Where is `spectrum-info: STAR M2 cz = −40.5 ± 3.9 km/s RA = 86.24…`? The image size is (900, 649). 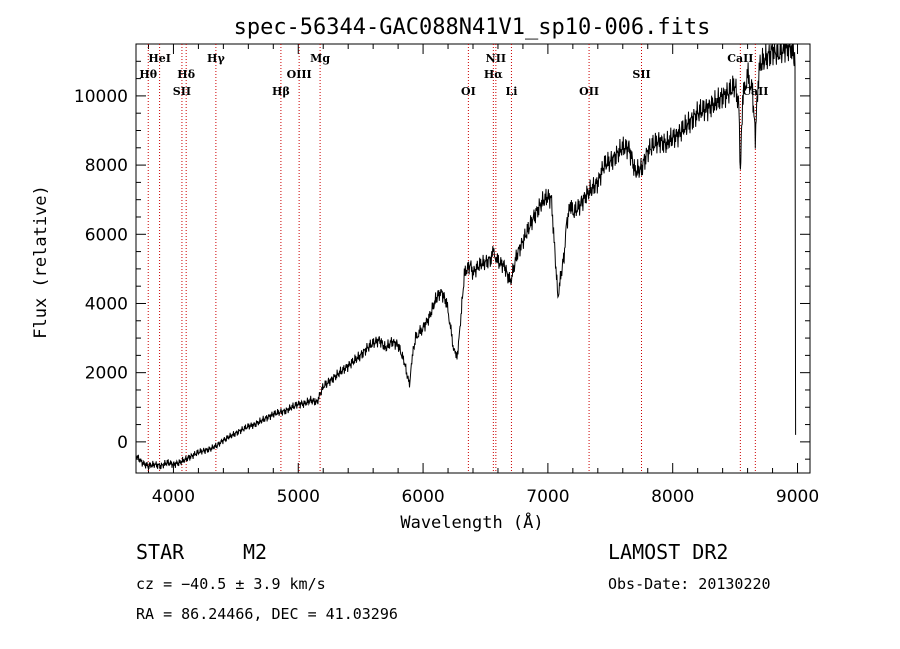
spectrum-info: STAR M2 cz = −40.5 ± 3.9 km/s RA = 86.24… is located at coordinates (453, 581).